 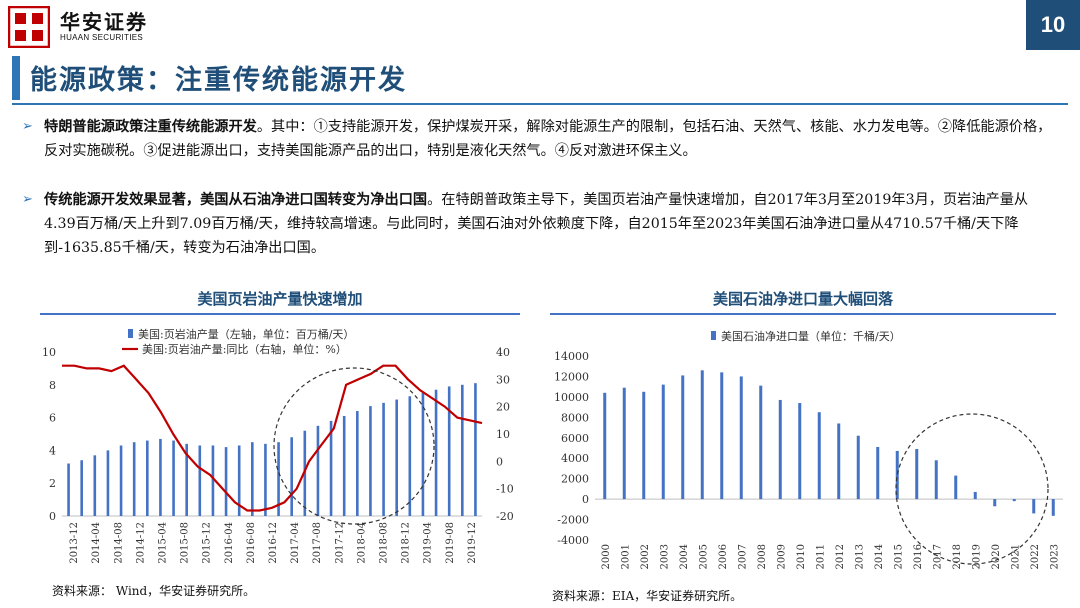 I want to click on x-tick-label: 2022, so click(x=1035, y=556).